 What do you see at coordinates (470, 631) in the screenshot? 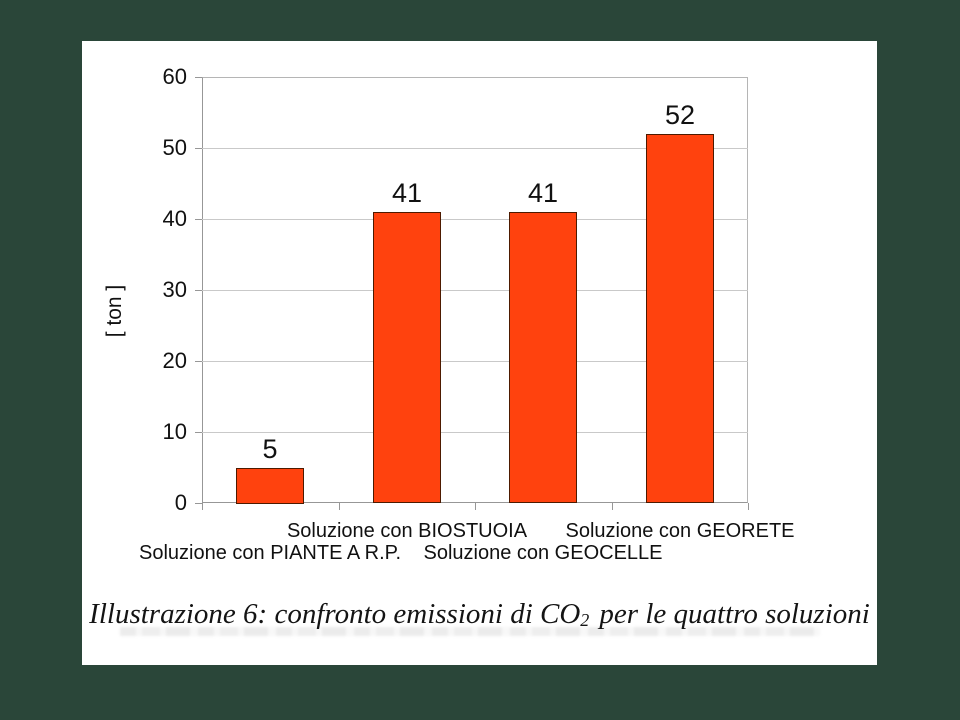
I see `bleed-through-artifact` at bounding box center [470, 631].